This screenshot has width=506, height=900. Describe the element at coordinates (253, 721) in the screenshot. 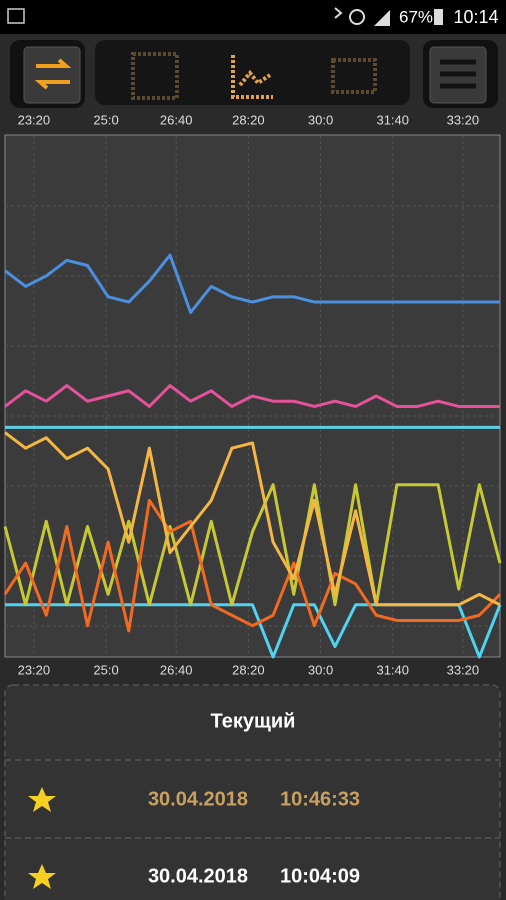

I see `history-header: Текущий` at that location.